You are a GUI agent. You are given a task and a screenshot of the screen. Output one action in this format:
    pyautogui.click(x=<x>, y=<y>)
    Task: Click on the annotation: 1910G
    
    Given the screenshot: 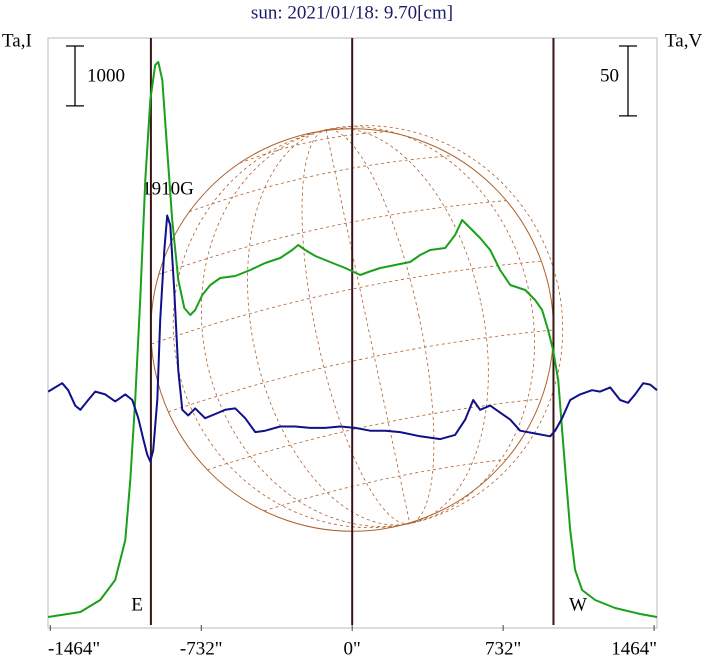 What is the action you would take?
    pyautogui.click(x=168, y=188)
    